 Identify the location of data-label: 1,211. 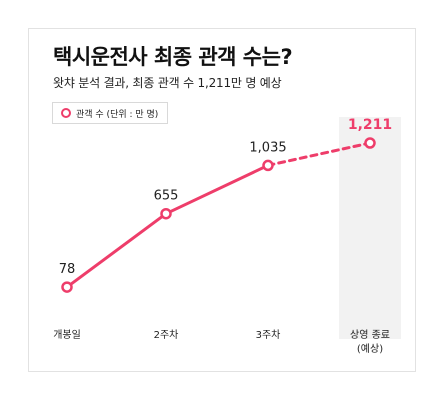
(370, 125).